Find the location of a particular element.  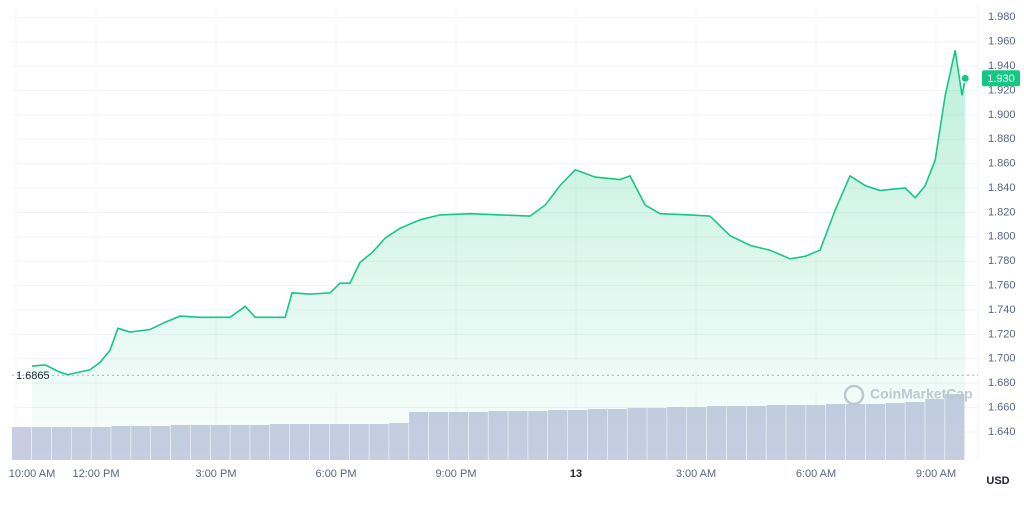

x-tick-label: 9:00 PM is located at coordinates (456, 474).